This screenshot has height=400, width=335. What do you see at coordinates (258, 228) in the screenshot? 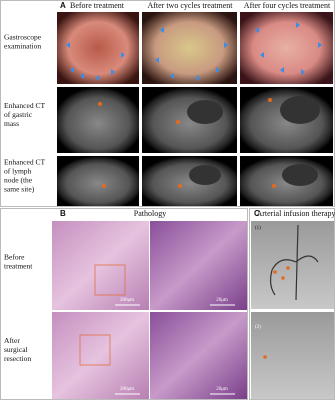
I see `image-label: (1)` at bounding box center [258, 228].